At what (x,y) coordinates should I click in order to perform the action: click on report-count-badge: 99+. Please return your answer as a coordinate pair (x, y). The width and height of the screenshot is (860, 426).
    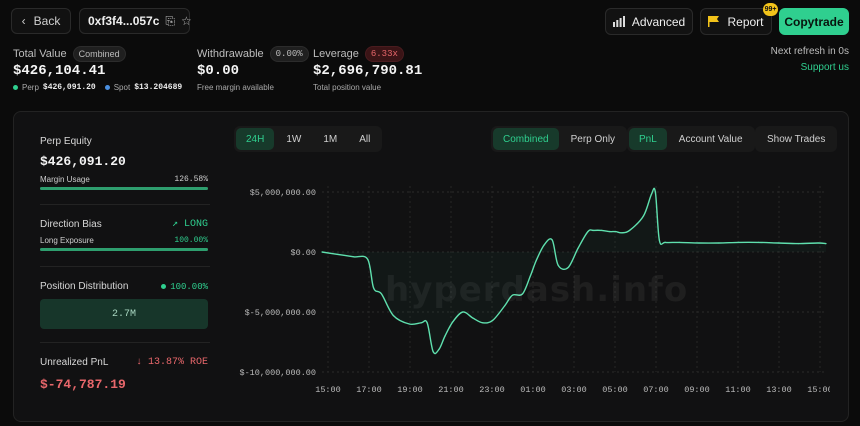
    Looking at the image, I should click on (770, 9).